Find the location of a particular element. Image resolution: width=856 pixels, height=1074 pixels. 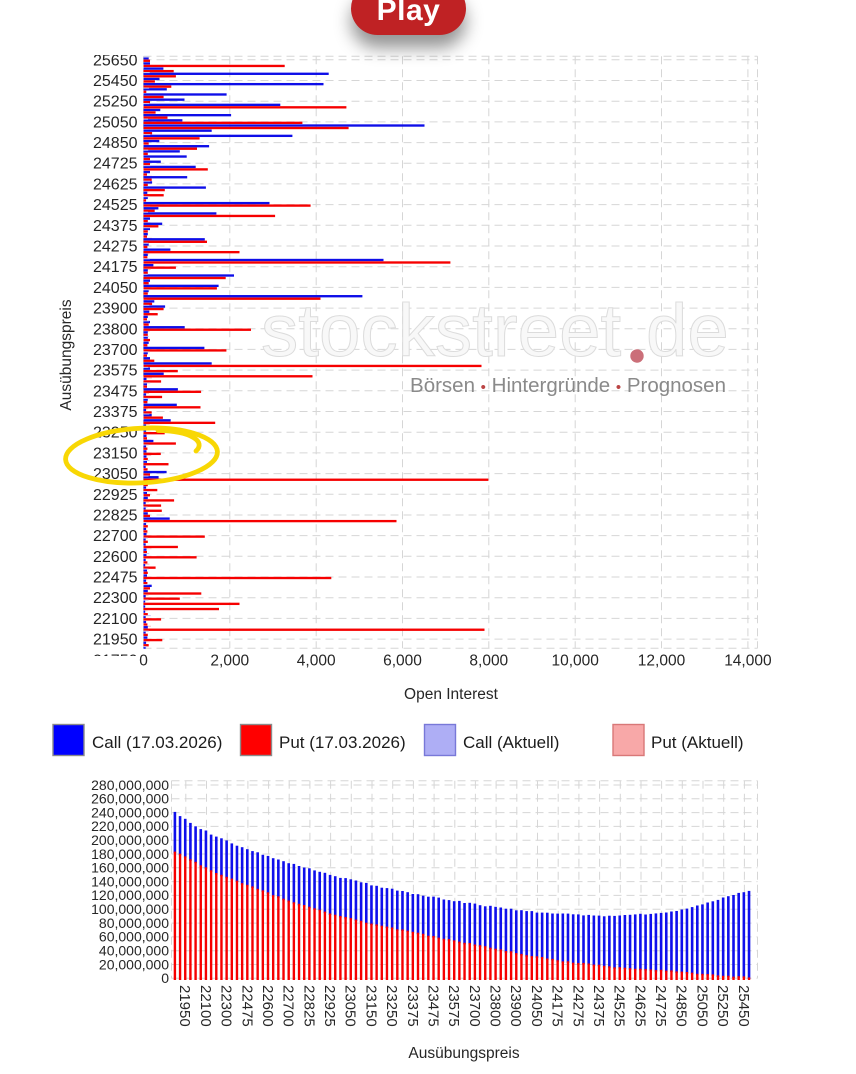

svg-text: Open Interest is located at coordinates (451, 694).